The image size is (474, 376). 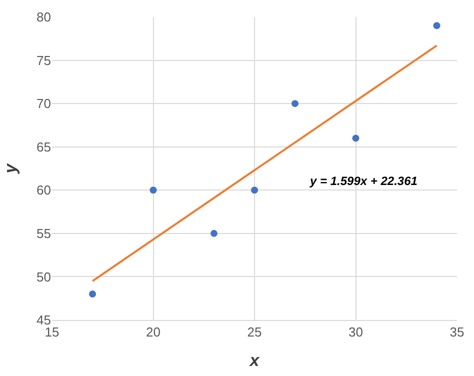 I want to click on y-tick-label: 55, so click(x=43, y=233).